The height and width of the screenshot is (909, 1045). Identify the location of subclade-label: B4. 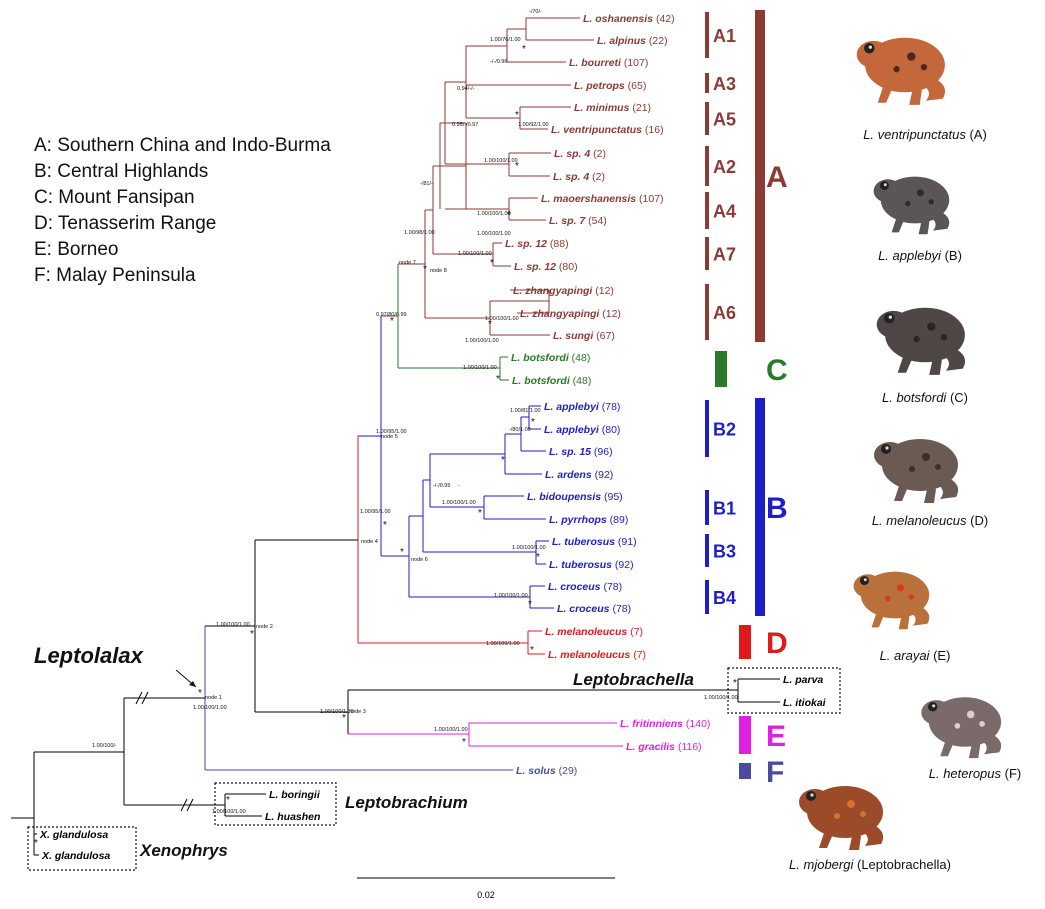
(724, 598).